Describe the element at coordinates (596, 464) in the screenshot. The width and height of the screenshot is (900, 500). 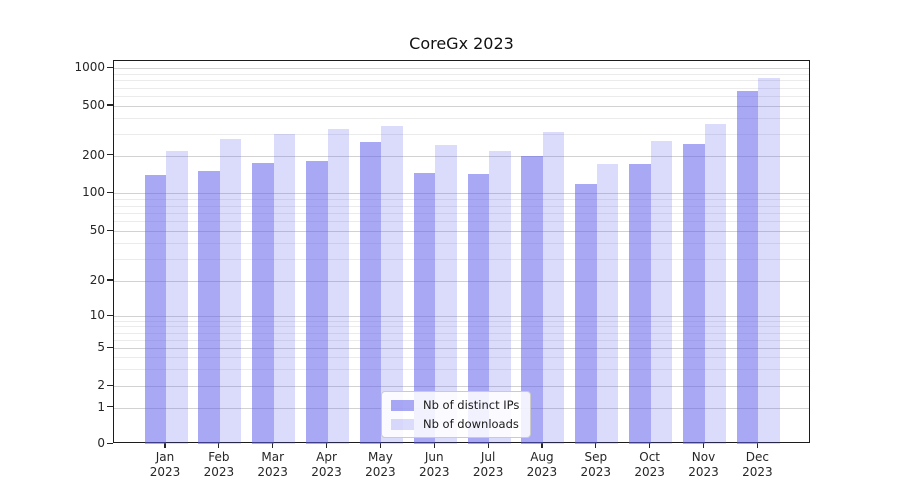
I see `x-axis-tick-label-8: Sep 2023` at that location.